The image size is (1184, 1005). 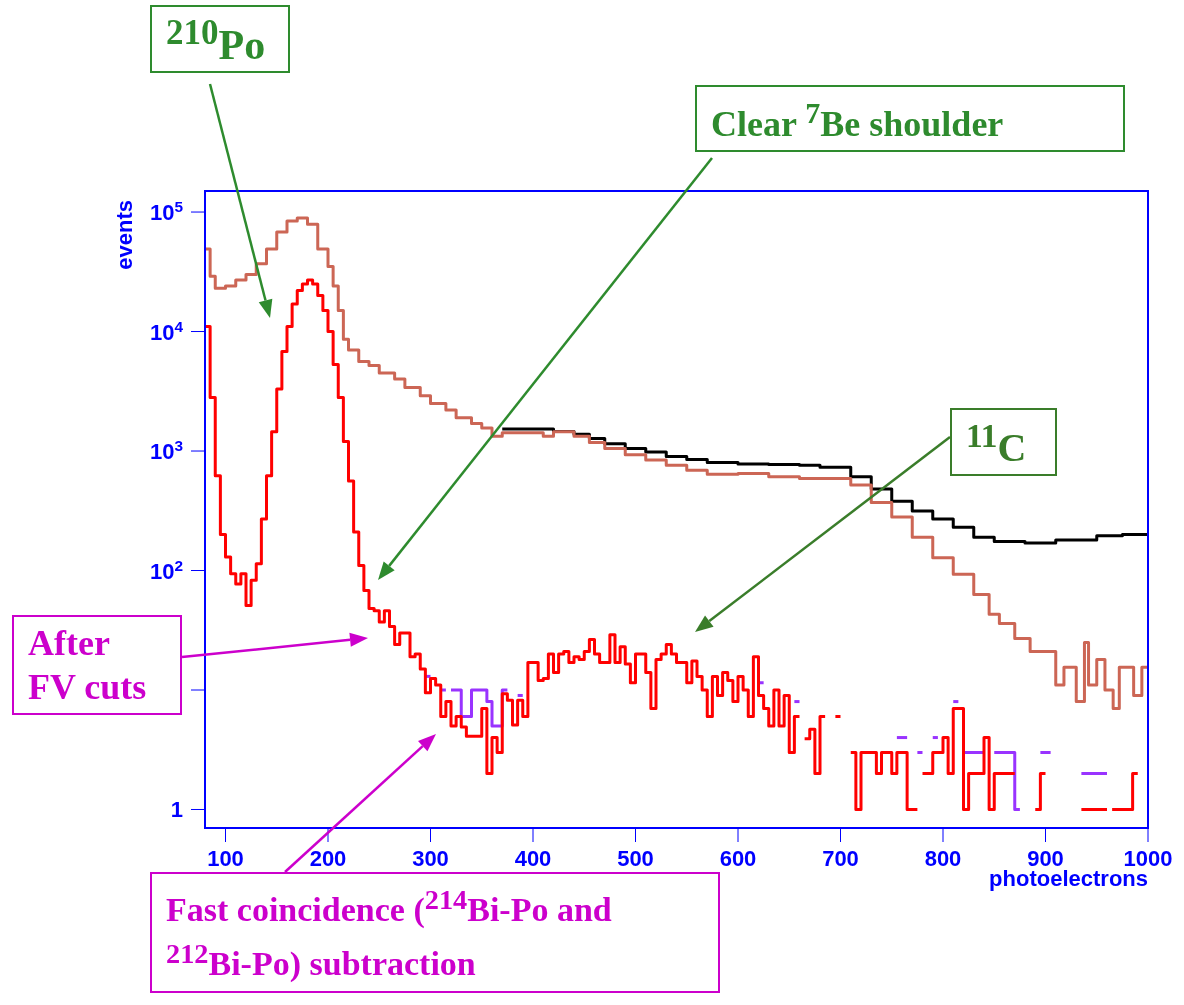 What do you see at coordinates (1003, 442) in the screenshot?
I see `annotation: $^{11}$C` at bounding box center [1003, 442].